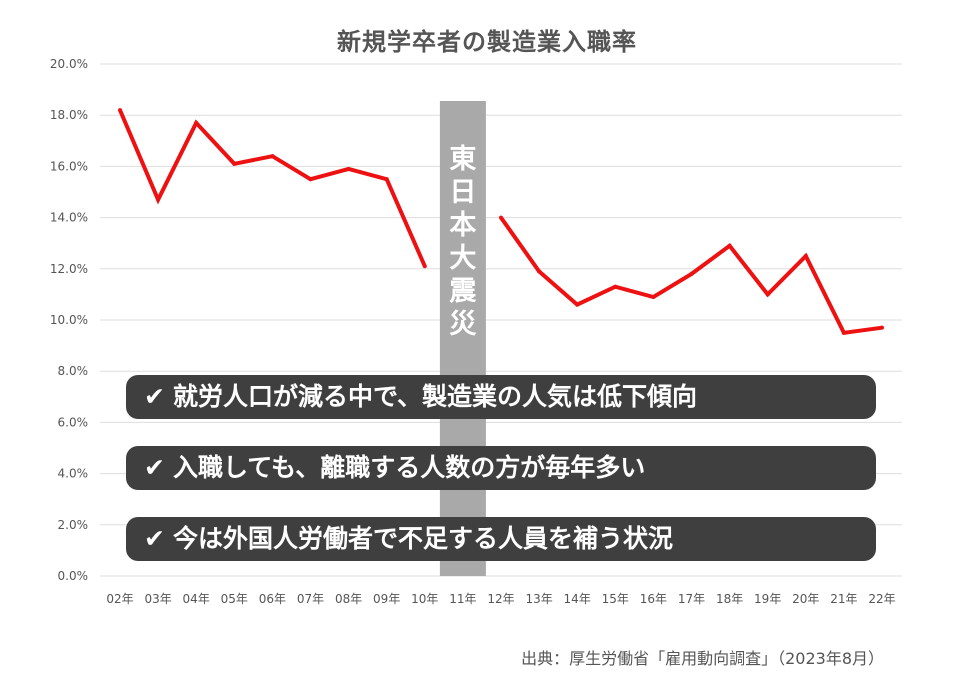 This screenshot has width=974, height=690. Describe the element at coordinates (462, 192) in the screenshot. I see `annotation-label-char: 日` at that location.